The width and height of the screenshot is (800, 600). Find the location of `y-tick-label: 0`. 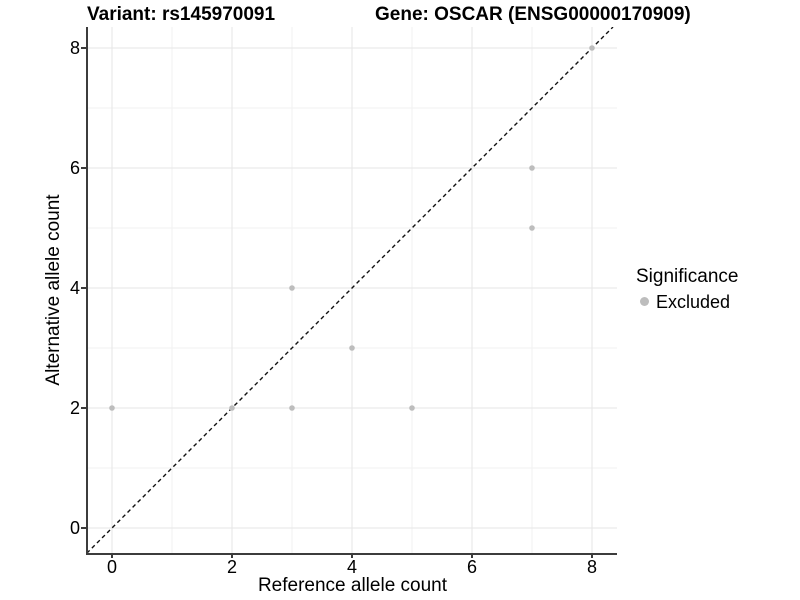

y-tick-label: 0 is located at coordinates (74, 528).